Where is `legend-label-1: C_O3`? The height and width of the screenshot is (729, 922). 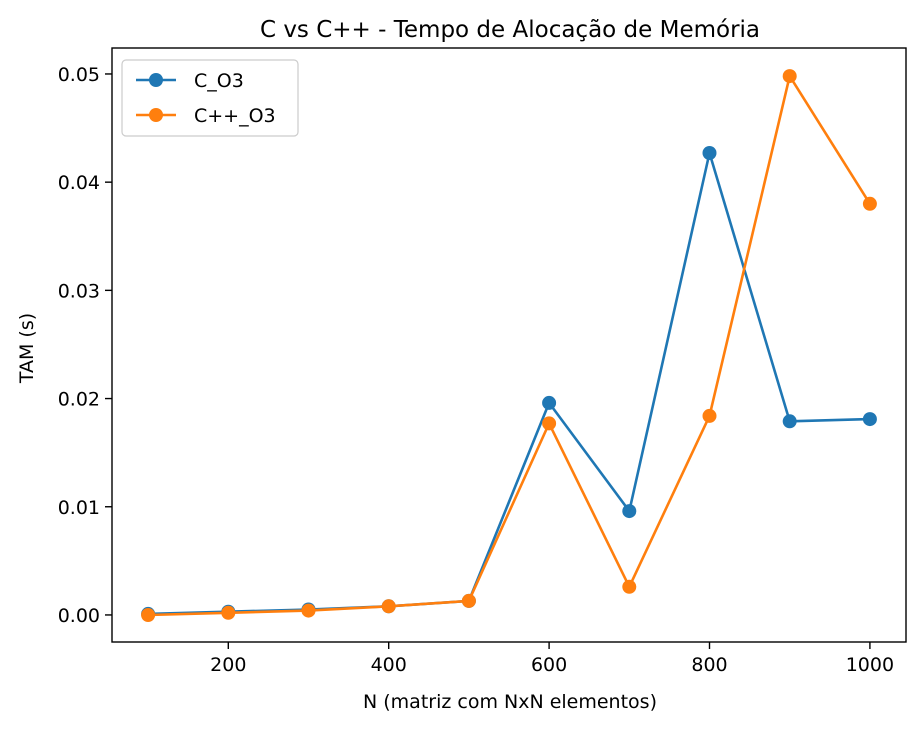 legend-label-1: C_O3 is located at coordinates (219, 81).